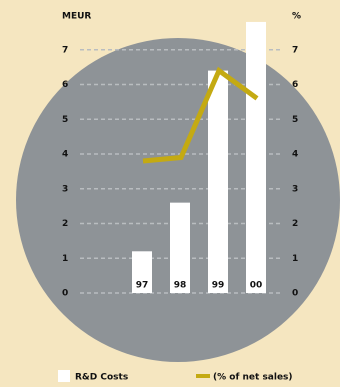 The height and width of the screenshot is (387, 340). Describe the element at coordinates (295, 85) in the screenshot. I see `y2-tick-label: 6` at that location.